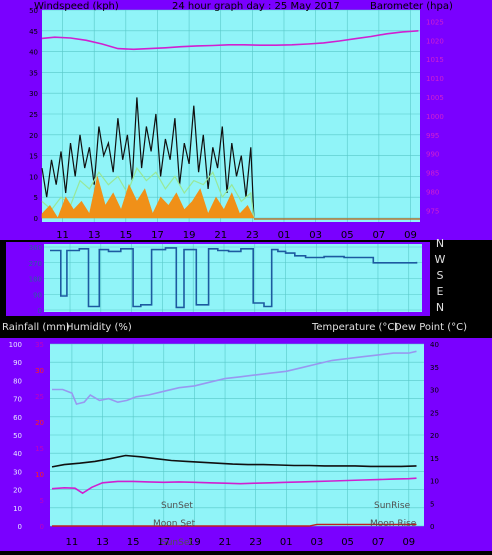  What do you see at coordinates (33, 94) in the screenshot?
I see `windspeed-tick-label: 30` at bounding box center [33, 94].